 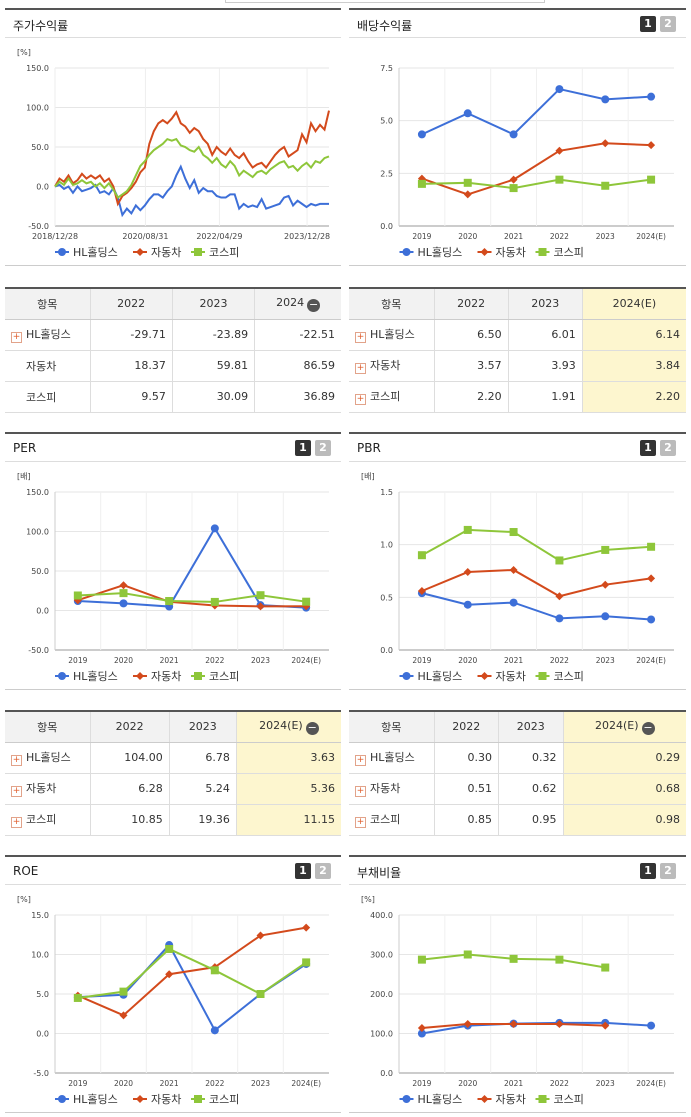 I want to click on table-row: + HL홀딩스 6.50 6.01 6.14, so click(x=517, y=335).